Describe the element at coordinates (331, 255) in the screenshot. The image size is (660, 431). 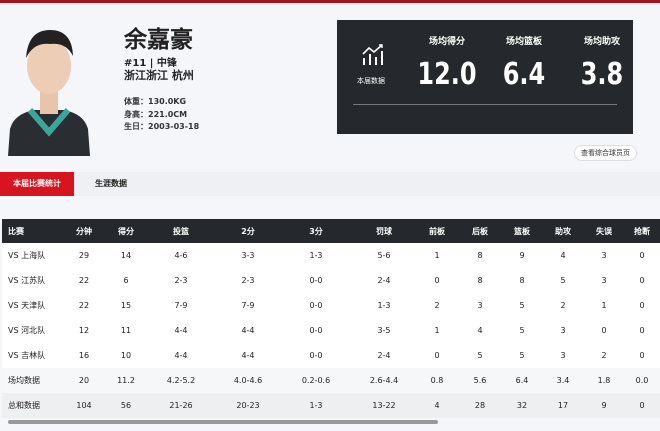
I see `table-row: VS 上海队 29 14 4-6 3-3 1-3 5-6 1 8 9 4 3 0` at that location.